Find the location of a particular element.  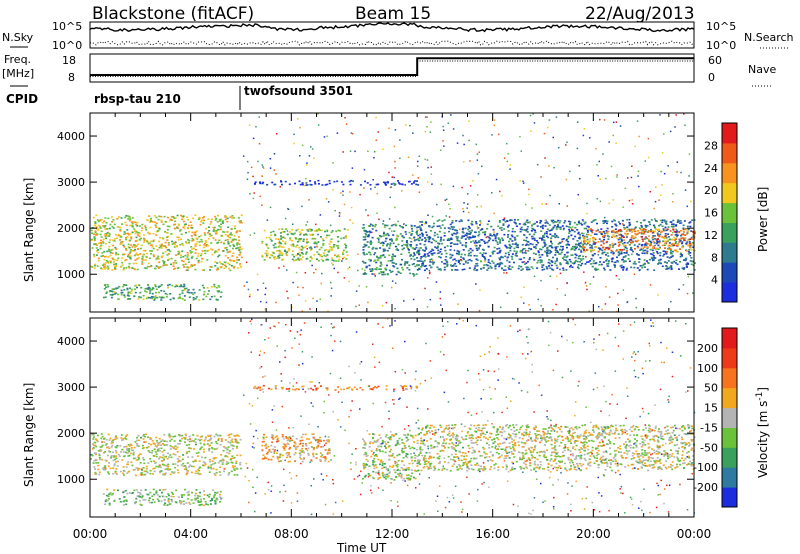

noise-left-label: N.Sky is located at coordinates (18, 37).